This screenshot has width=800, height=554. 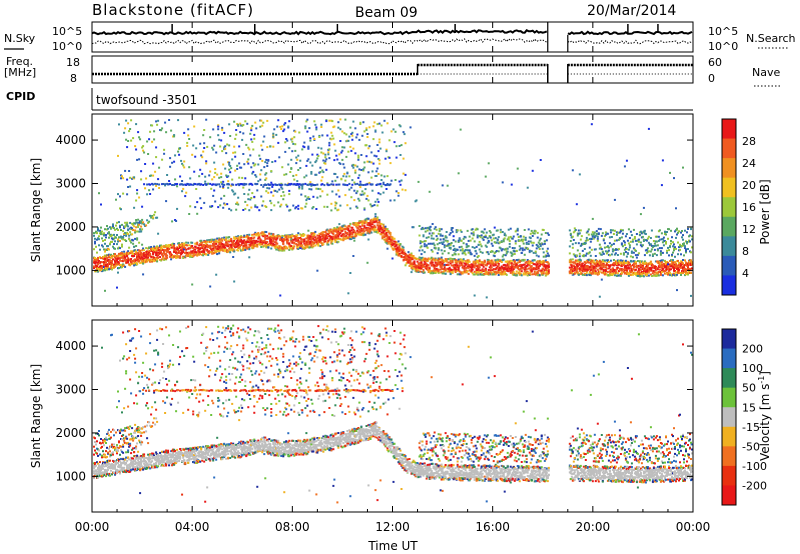 I want to click on cpid-label: CPID, so click(x=20, y=96).